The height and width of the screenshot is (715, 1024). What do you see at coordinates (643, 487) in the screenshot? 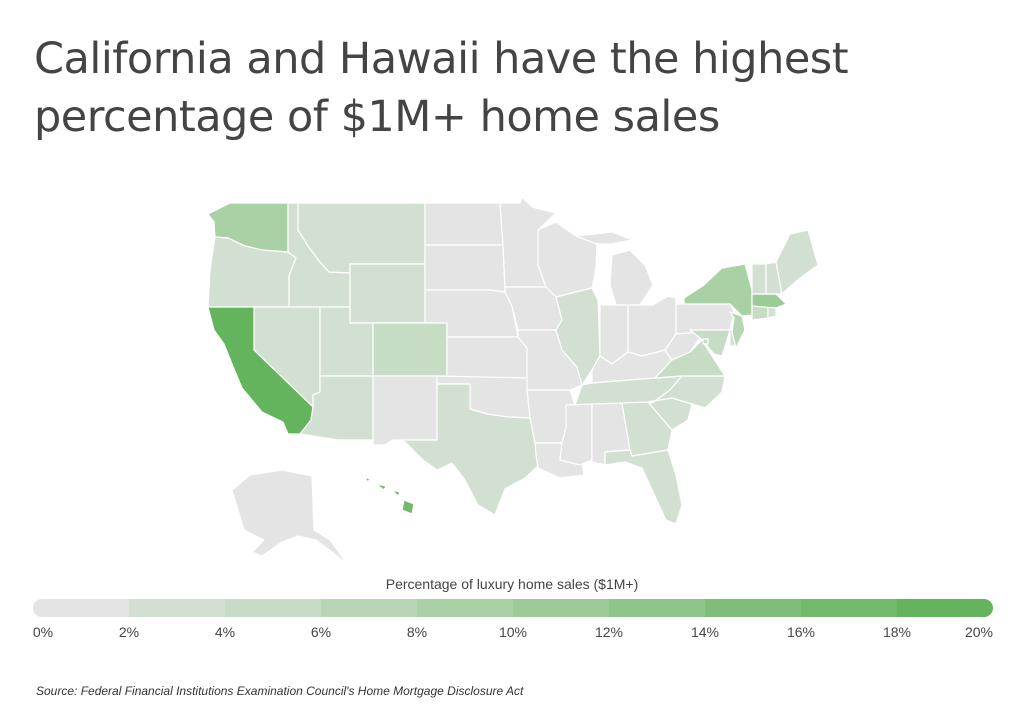
I see `state-FL` at bounding box center [643, 487].